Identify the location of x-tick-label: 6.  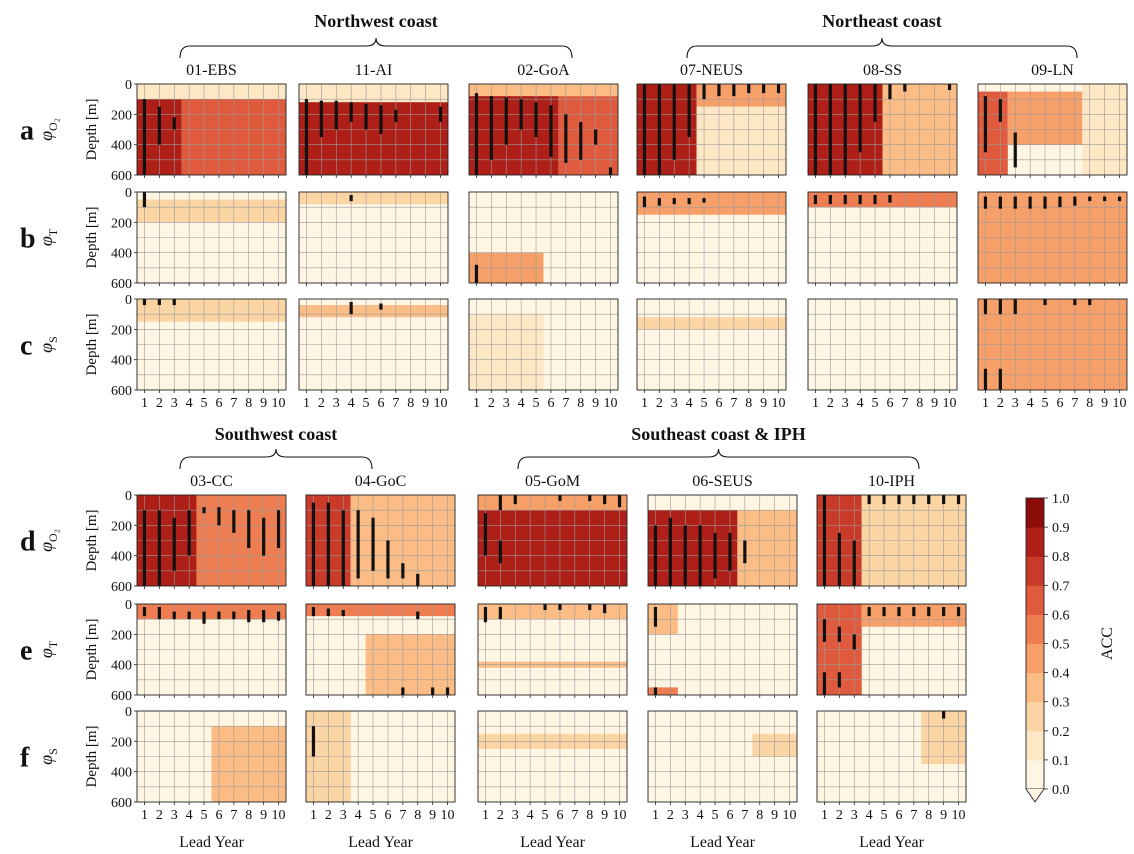
(387, 815).